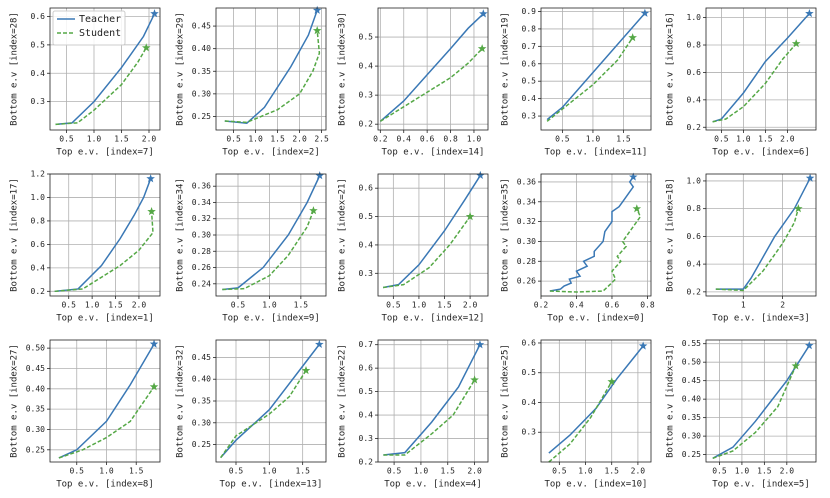 Image resolution: width=830 pixels, height=498 pixels. Describe the element at coordinates (671, 235) in the screenshot. I see `y-axis-label: Bottom e.v [index=18]` at that location.